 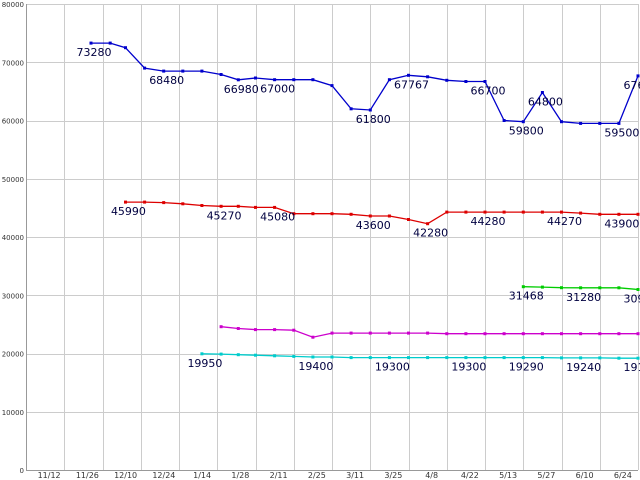 I want to click on series-4-data-label: 19400, so click(x=315, y=366).